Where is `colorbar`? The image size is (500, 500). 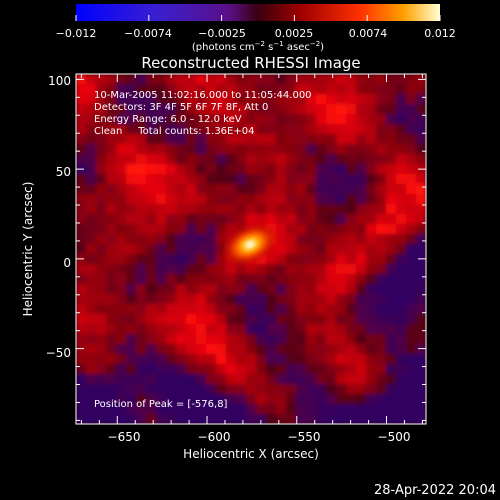 colorbar is located at coordinates (258, 12).